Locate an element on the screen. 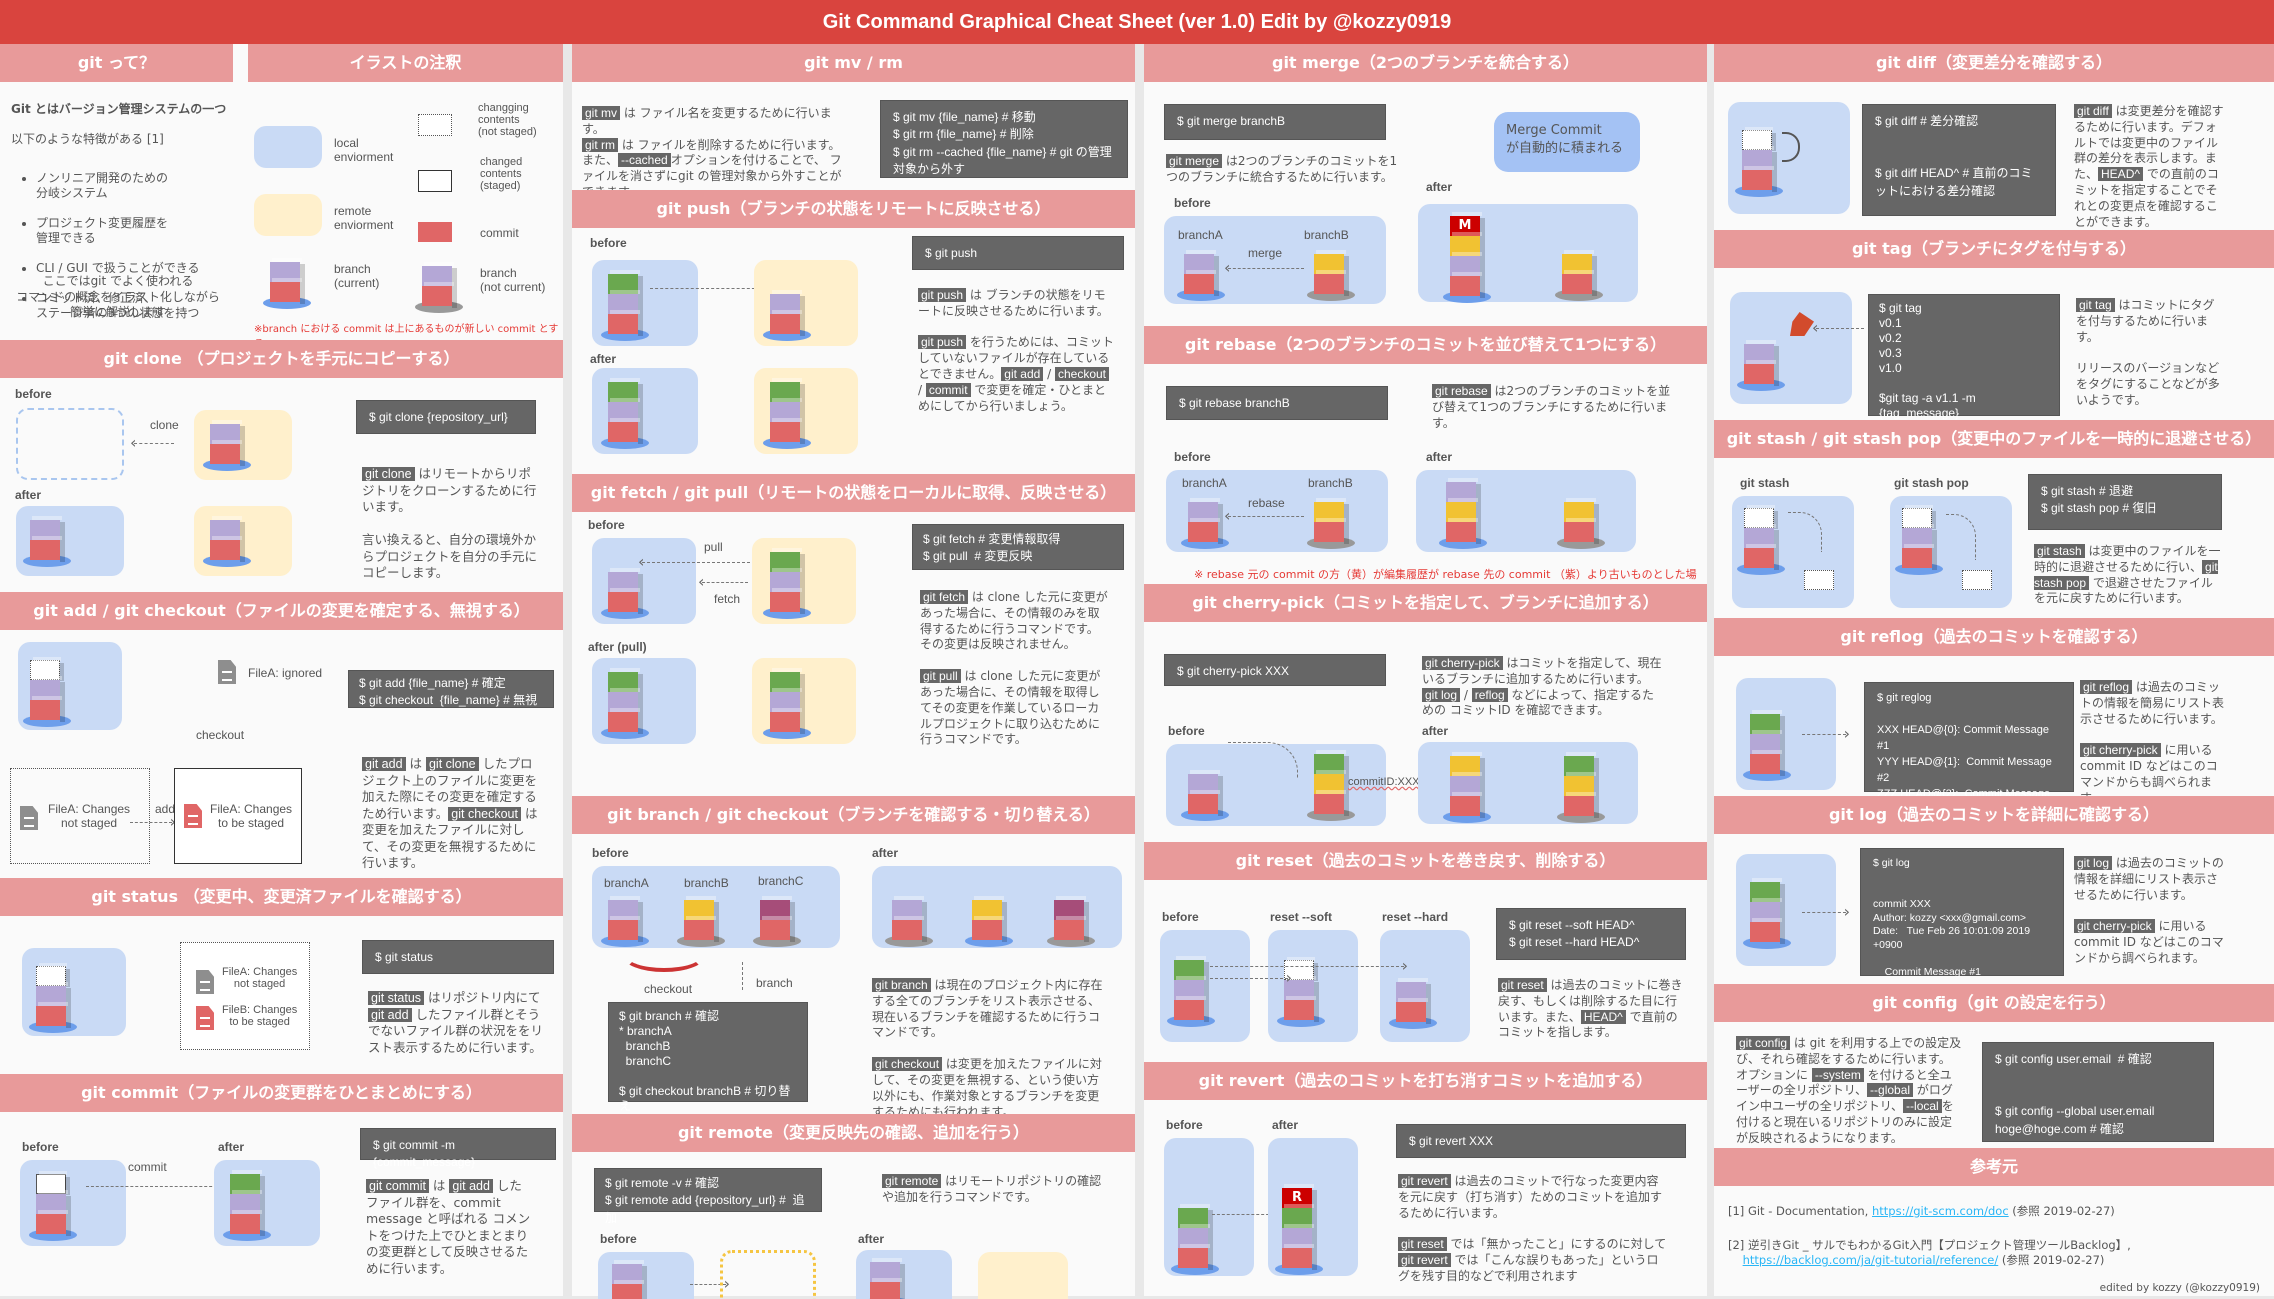  clone-arrow-label: clone is located at coordinates (164, 425).